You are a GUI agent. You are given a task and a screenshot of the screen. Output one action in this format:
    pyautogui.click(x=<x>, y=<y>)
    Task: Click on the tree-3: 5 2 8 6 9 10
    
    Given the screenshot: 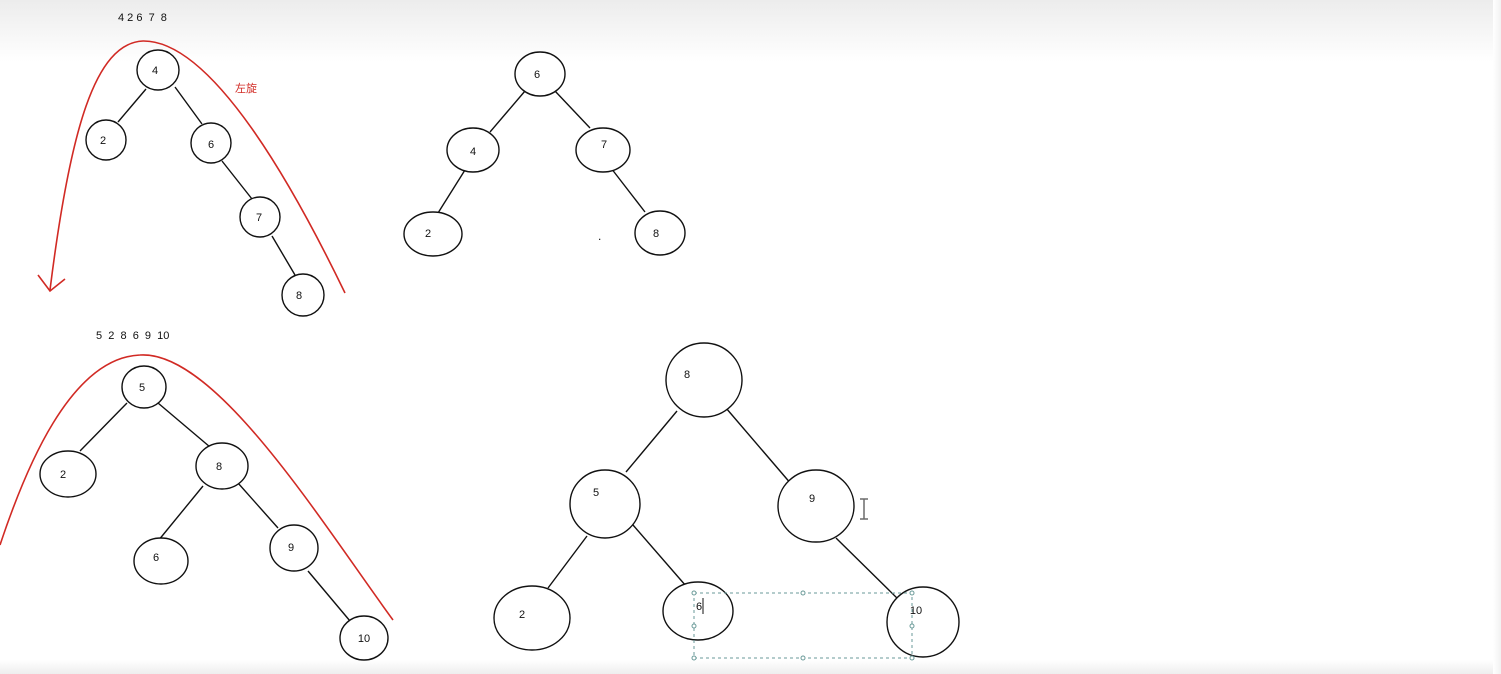 What is the action you would take?
    pyautogui.click(x=214, y=513)
    